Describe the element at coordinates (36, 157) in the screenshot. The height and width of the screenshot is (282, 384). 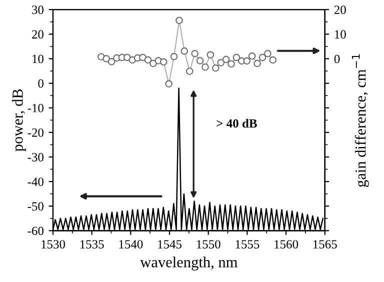
I see `y-tick-label: -30` at that location.